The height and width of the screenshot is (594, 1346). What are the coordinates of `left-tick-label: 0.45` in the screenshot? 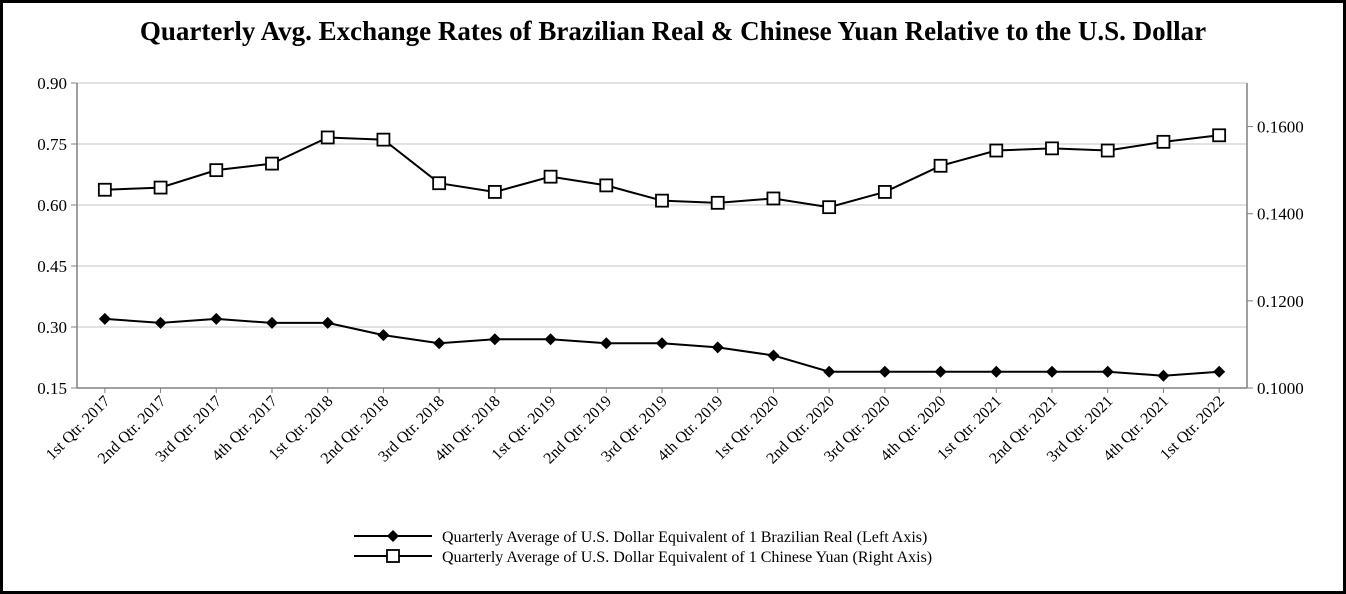 It's located at (52, 266).